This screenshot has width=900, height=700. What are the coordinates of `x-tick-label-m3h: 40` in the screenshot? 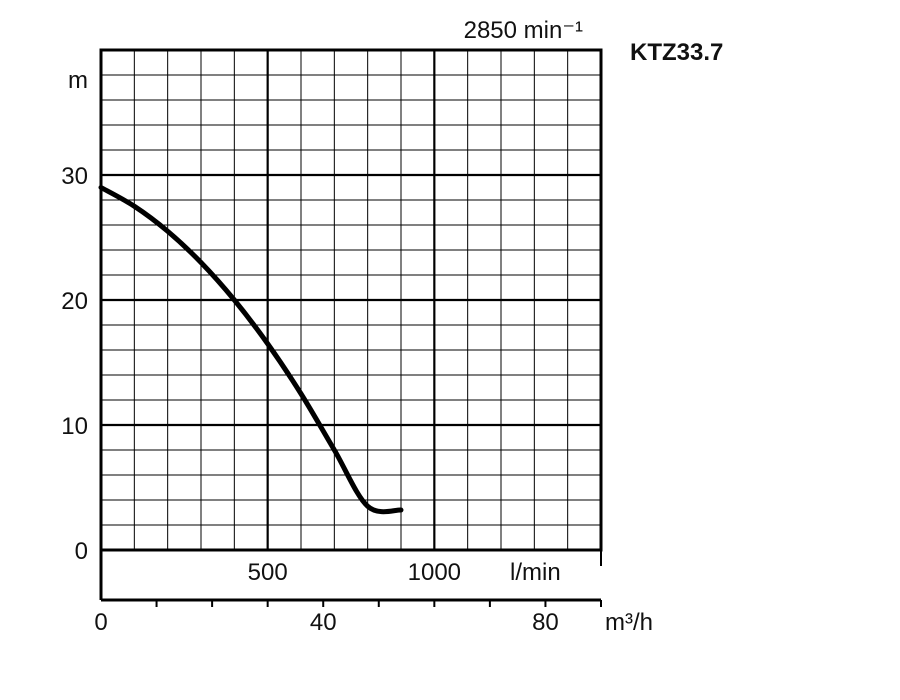 It's located at (323, 622).